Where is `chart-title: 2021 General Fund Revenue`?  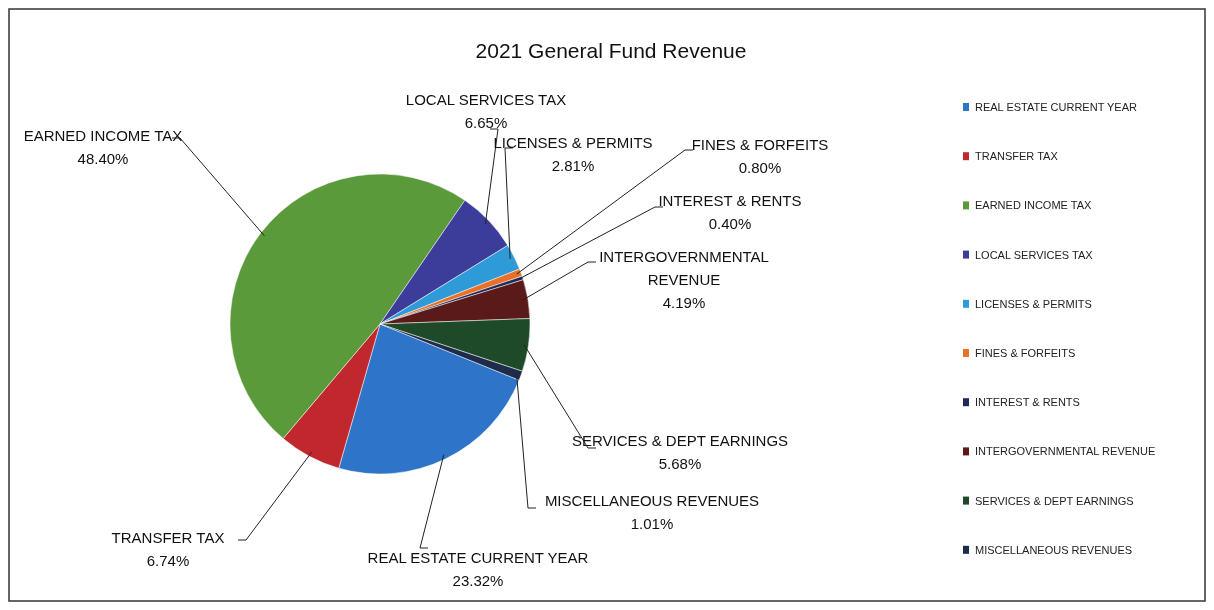
chart-title: 2021 General Fund Revenue is located at coordinates (611, 50).